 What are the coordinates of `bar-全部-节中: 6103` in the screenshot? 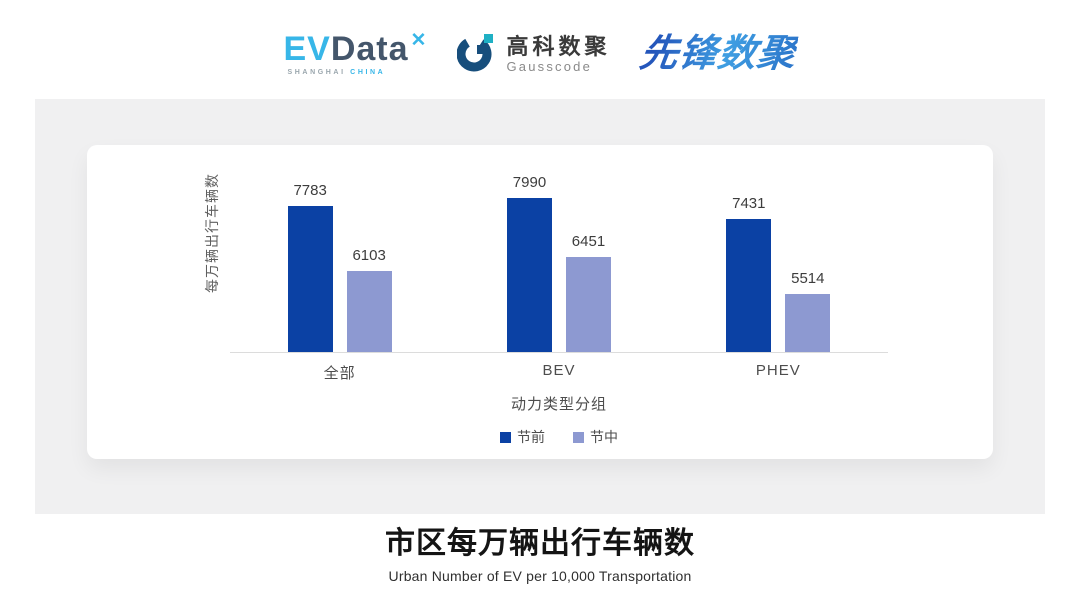 It's located at (369, 299).